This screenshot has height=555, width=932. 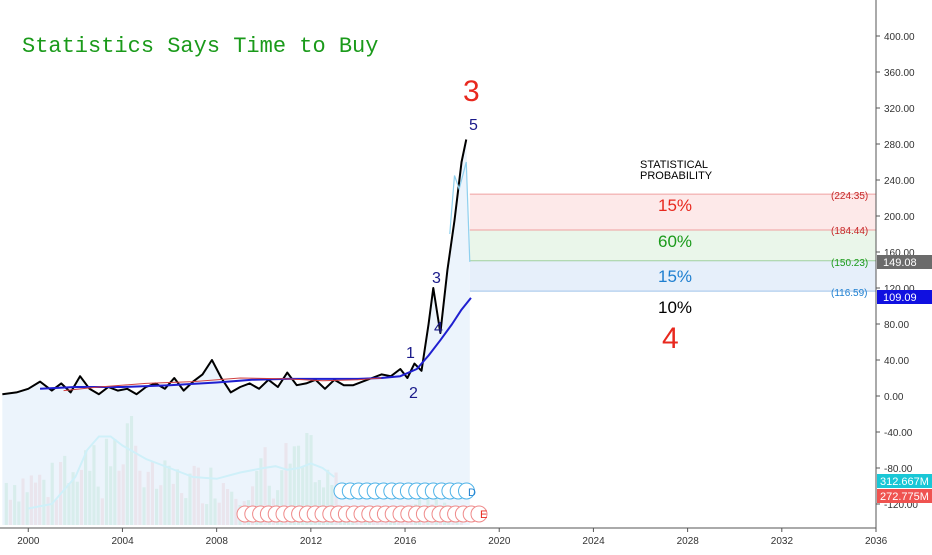 I want to click on volume-tag-2-bg, so click(x=904, y=496).